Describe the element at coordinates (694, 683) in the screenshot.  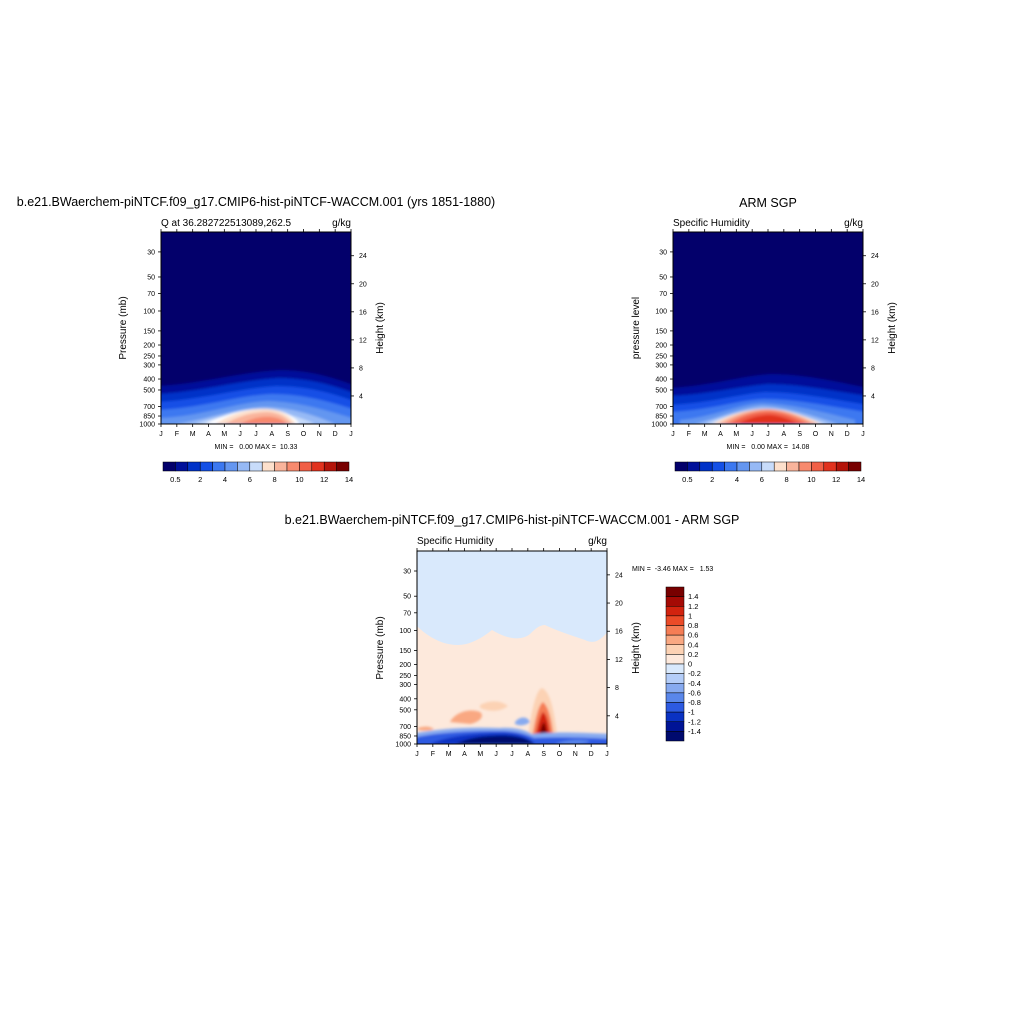
I see `colorbar-label: -0.4` at that location.